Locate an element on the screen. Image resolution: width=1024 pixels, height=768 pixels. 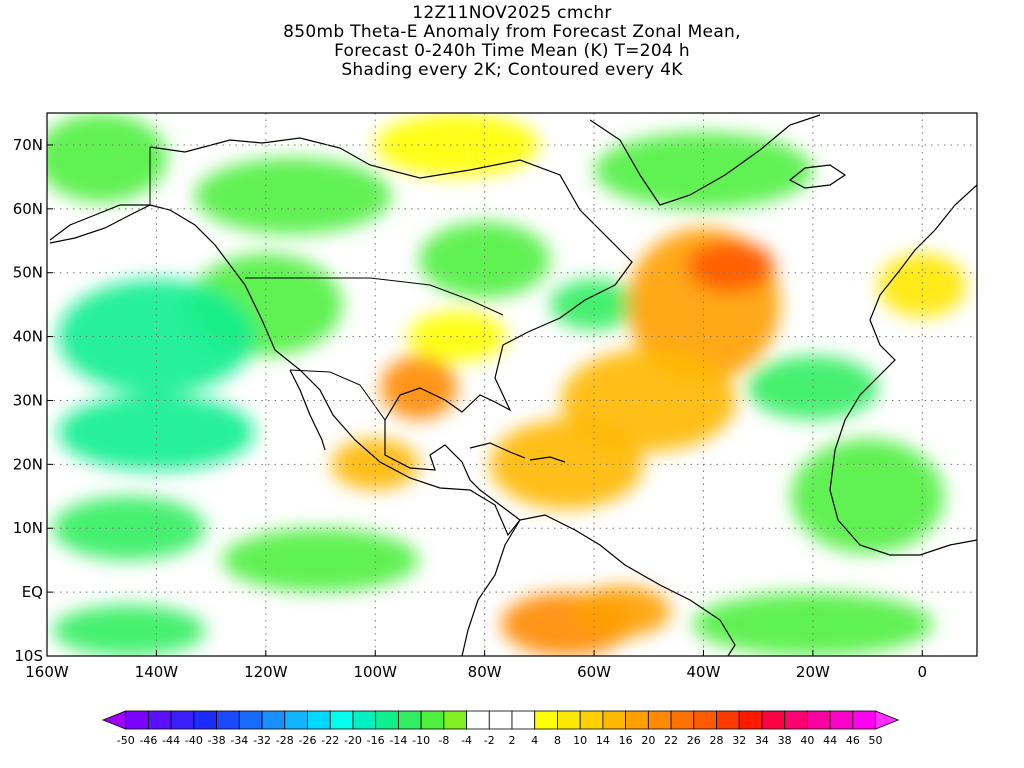
lon-tick-label: 60W is located at coordinates (594, 672).